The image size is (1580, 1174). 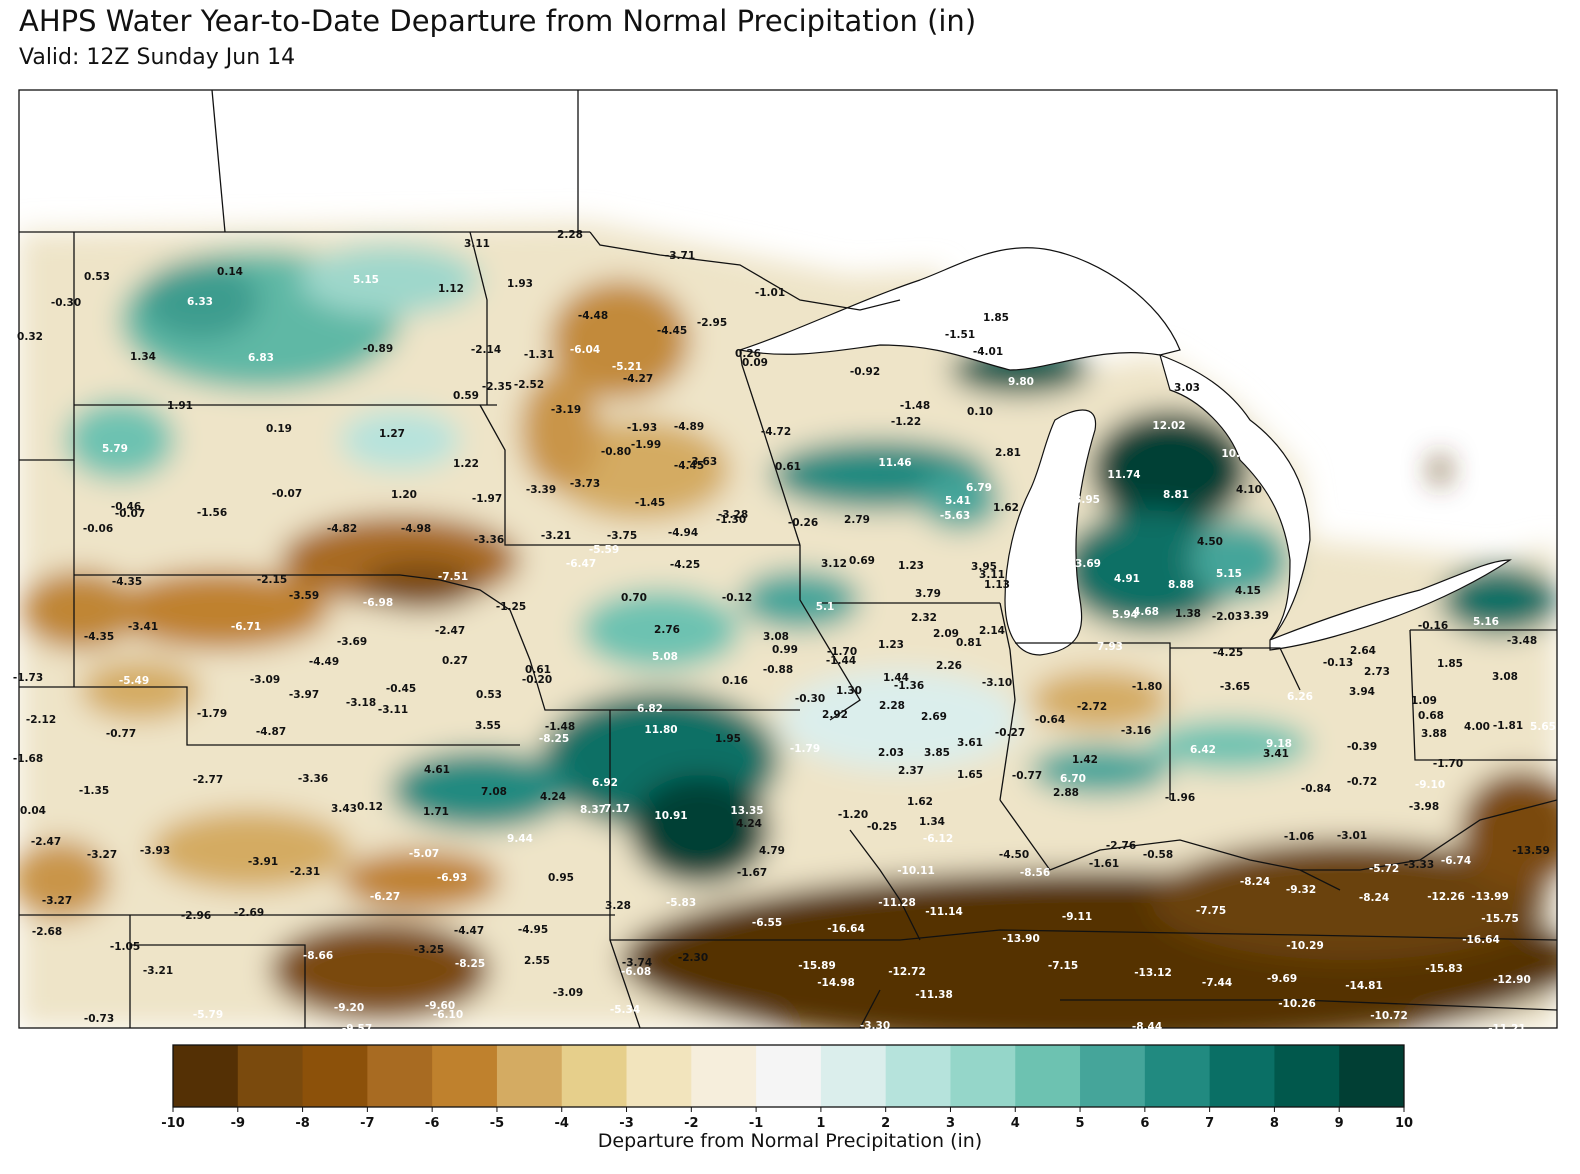 I want to click on station-value-label: -10.72, so click(x=1389, y=1016).